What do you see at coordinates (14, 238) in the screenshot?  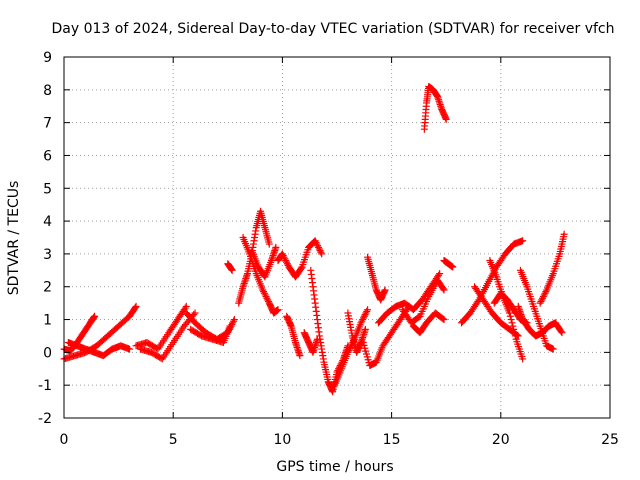 I see `y-axis-label: SDTVAR / TECUs` at bounding box center [14, 238].